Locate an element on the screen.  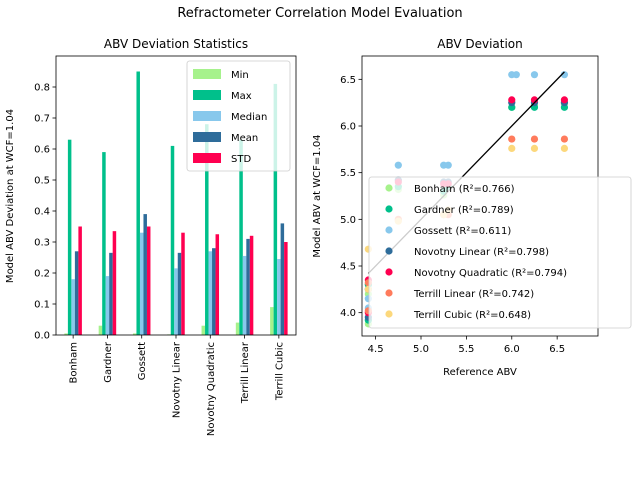
bar-chart-legend-box is located at coordinates (238, 116).